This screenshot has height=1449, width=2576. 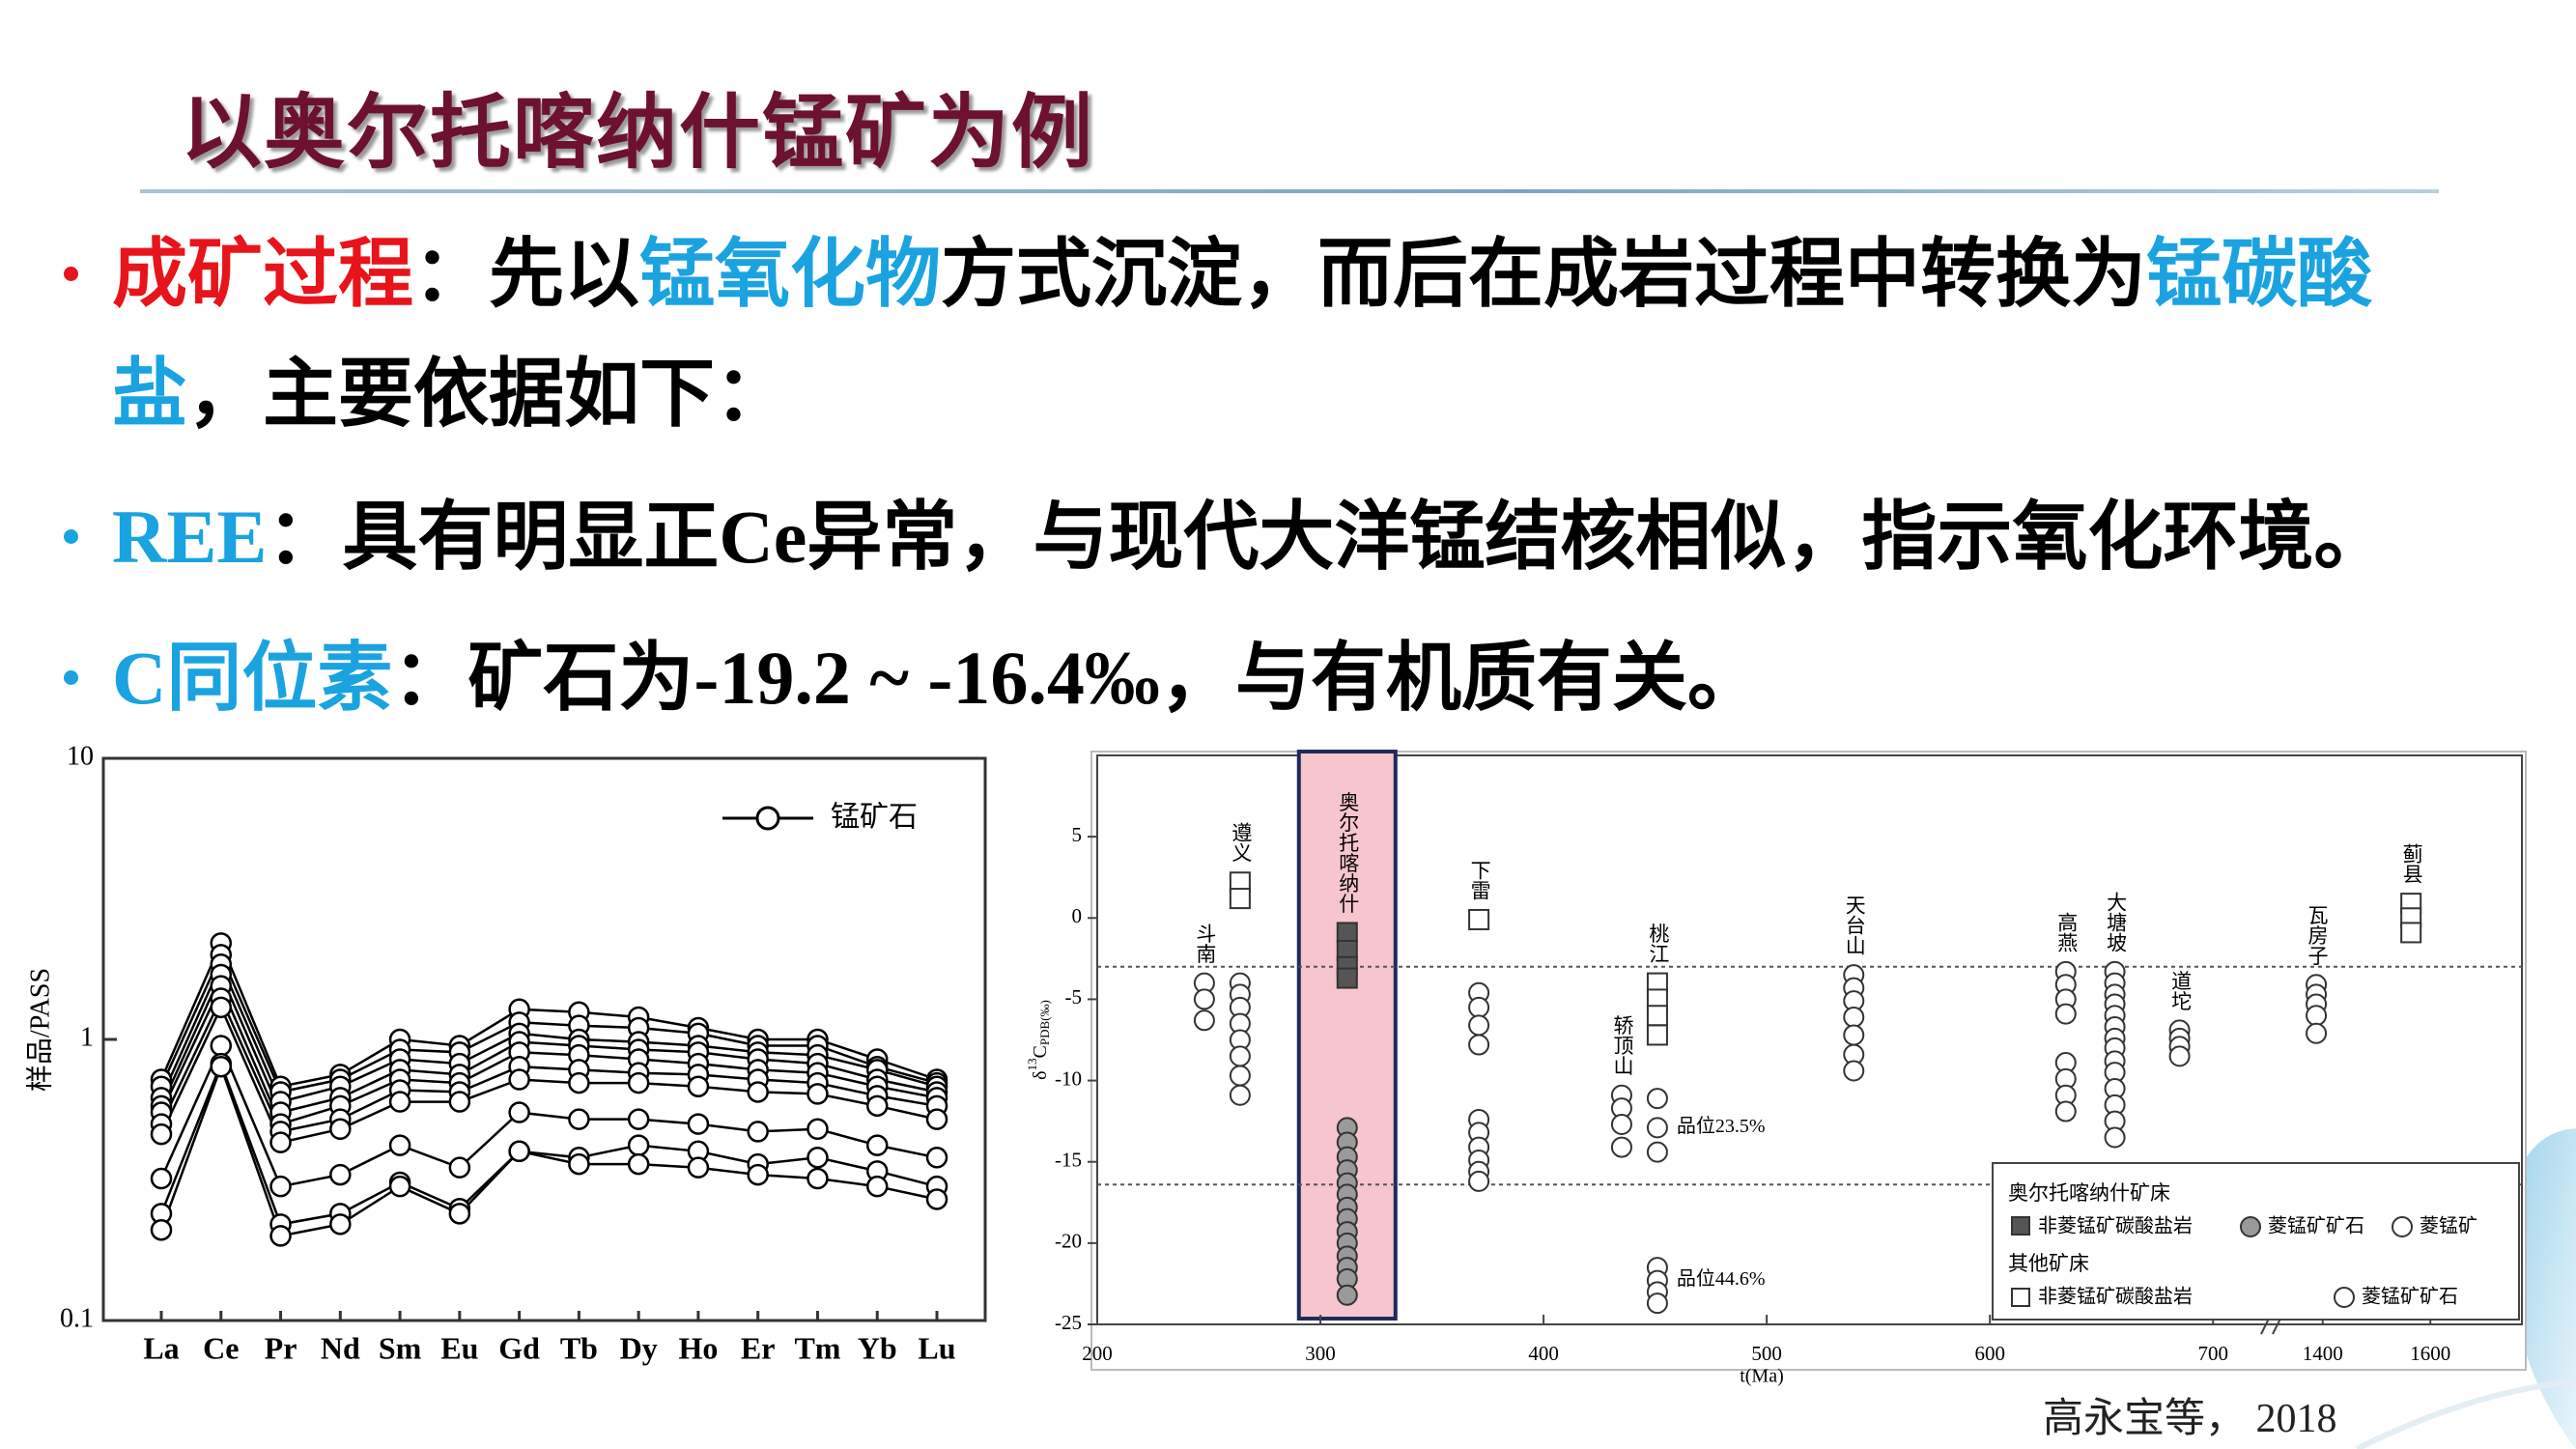 I want to click on legend-label: 非菱锰矿碳酸盐岩, so click(x=2115, y=1225).